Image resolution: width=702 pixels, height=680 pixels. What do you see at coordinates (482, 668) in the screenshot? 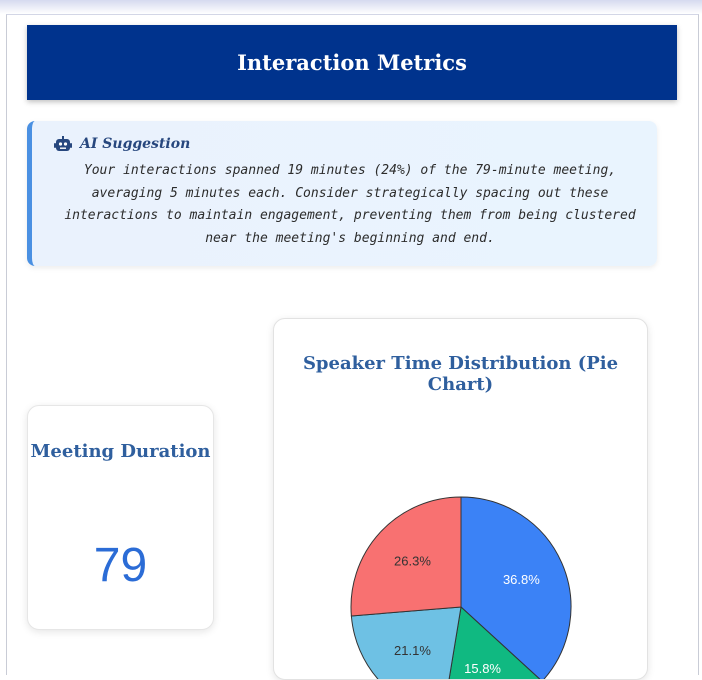
I see `pie-label-1: 15.8%` at bounding box center [482, 668].